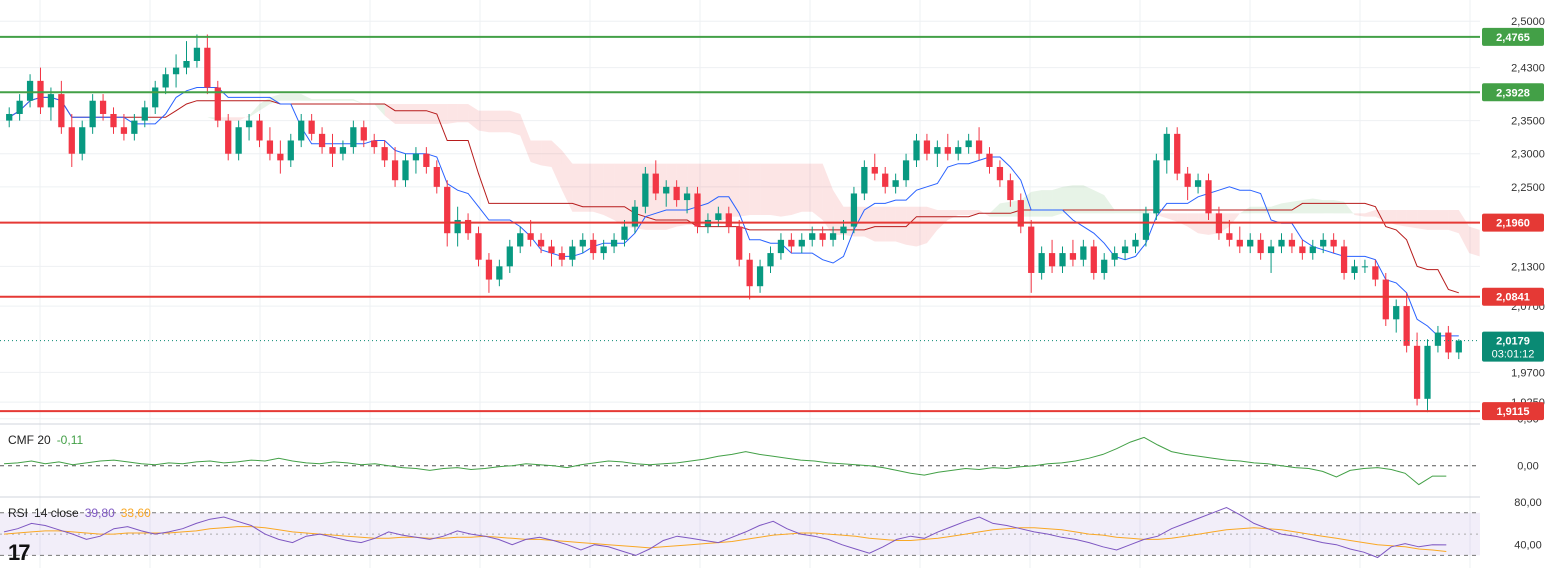 The height and width of the screenshot is (568, 1549). Describe the element at coordinates (1528, 122) in the screenshot. I see `price-tick-label: 2,3500` at that location.